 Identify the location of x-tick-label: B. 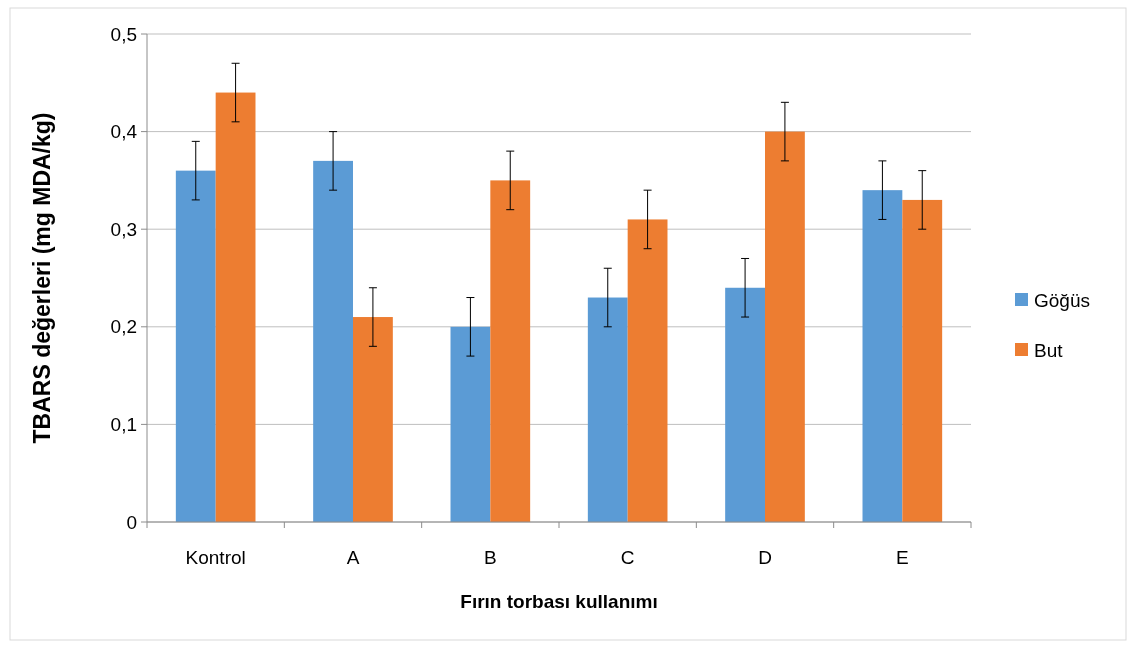
(490, 557).